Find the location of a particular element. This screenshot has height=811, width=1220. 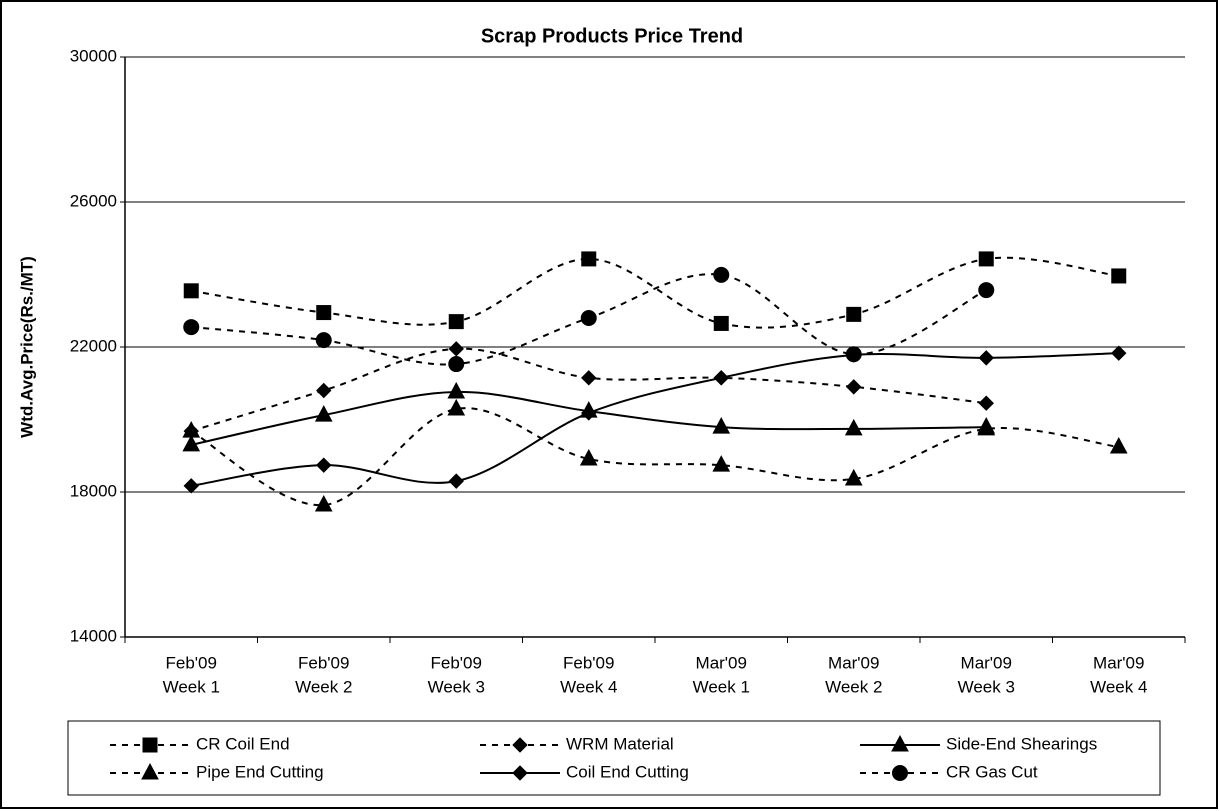

legend-label: WRM Material is located at coordinates (620, 743).